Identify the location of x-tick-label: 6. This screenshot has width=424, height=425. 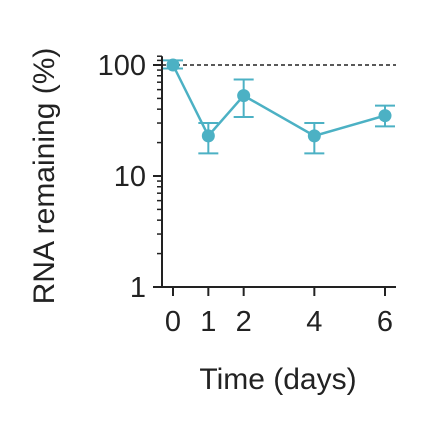
(385, 322).